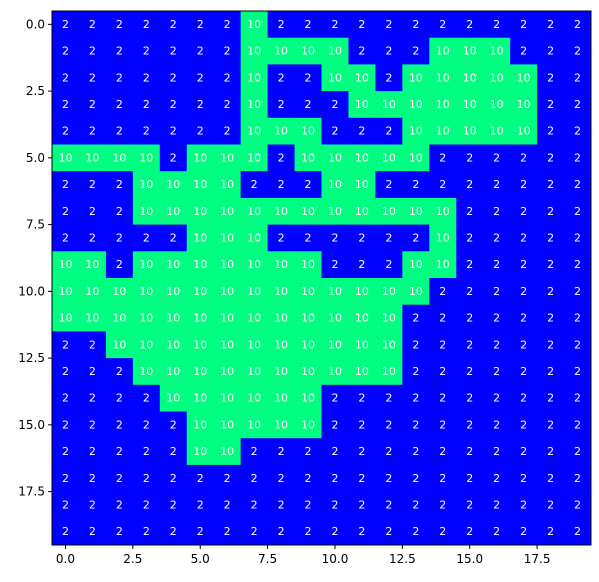 This screenshot has height=582, width=599. I want to click on y-tick-label: 0.0, so click(35, 24).